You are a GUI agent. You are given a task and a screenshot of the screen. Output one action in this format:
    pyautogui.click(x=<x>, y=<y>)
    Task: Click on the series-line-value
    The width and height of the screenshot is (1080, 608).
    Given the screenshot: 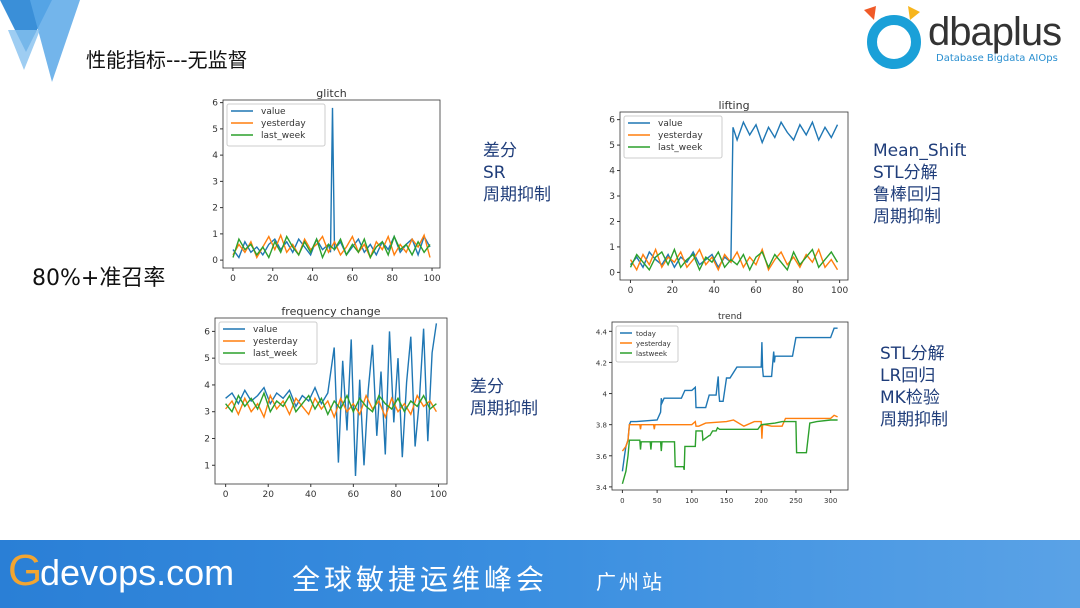 What is the action you would take?
    pyautogui.click(x=734, y=194)
    